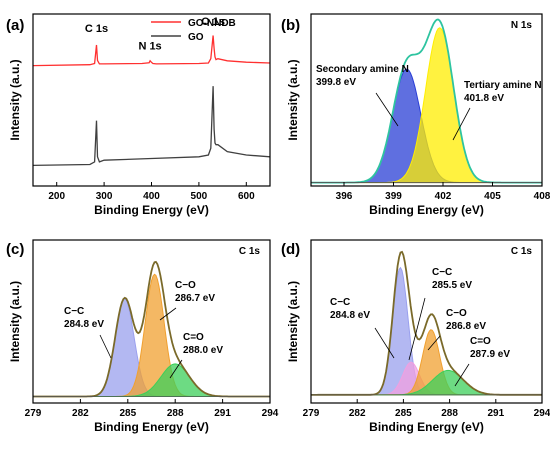 The image size is (550, 453). I want to click on x-tick-label: 399, so click(393, 196).